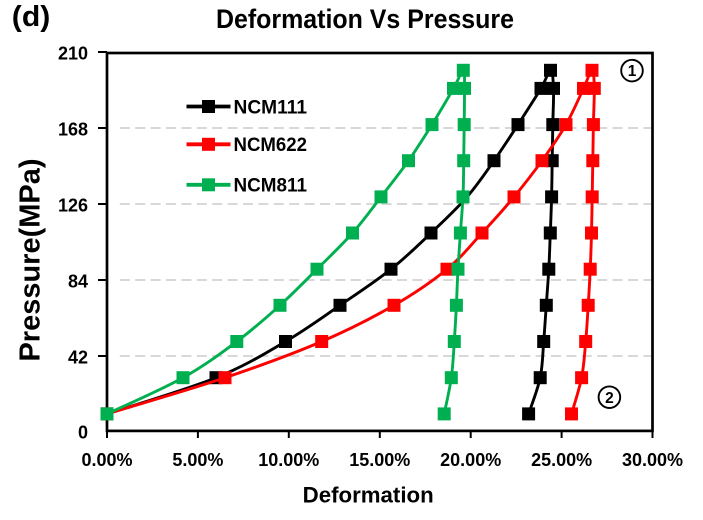  What do you see at coordinates (271, 186) in the screenshot?
I see `svg-text: NCM811` at bounding box center [271, 186].